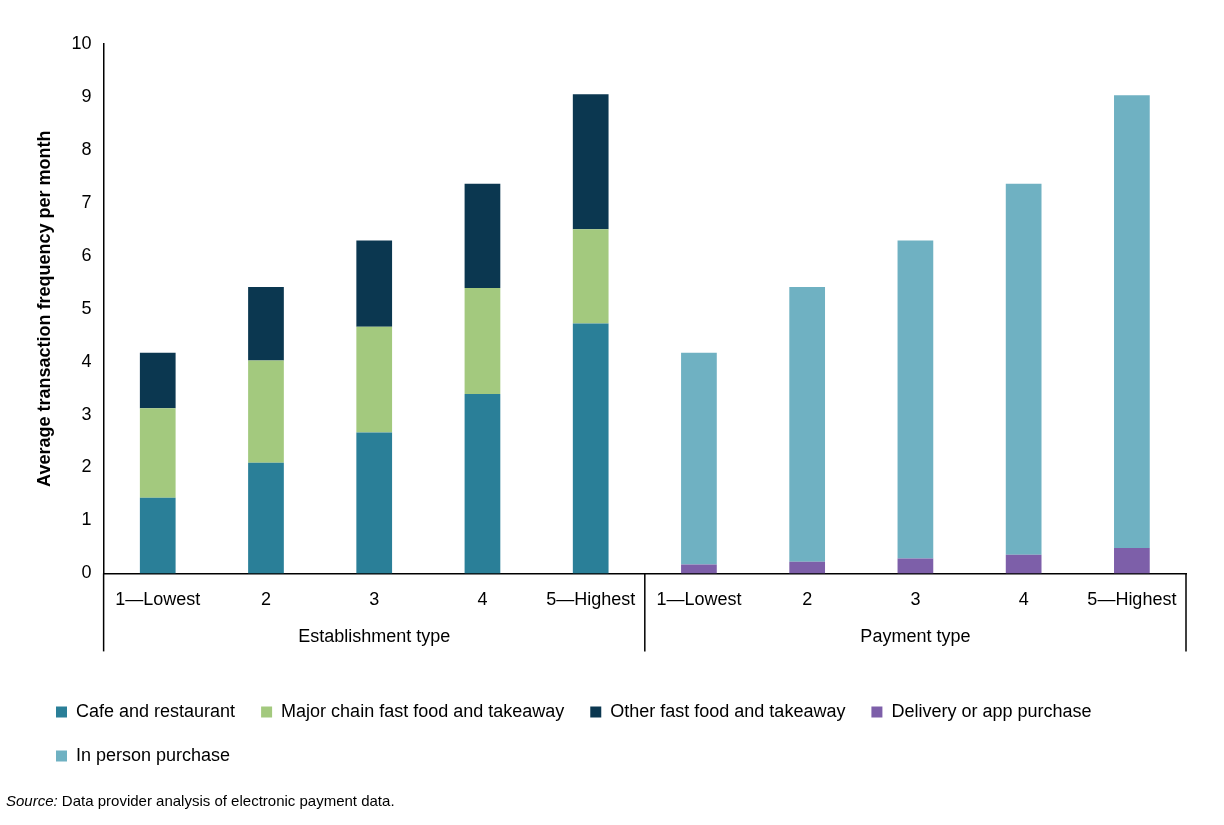 This screenshot has height=825, width=1224. Describe the element at coordinates (86, 413) in the screenshot. I see `y-tick-label: 3` at that location.